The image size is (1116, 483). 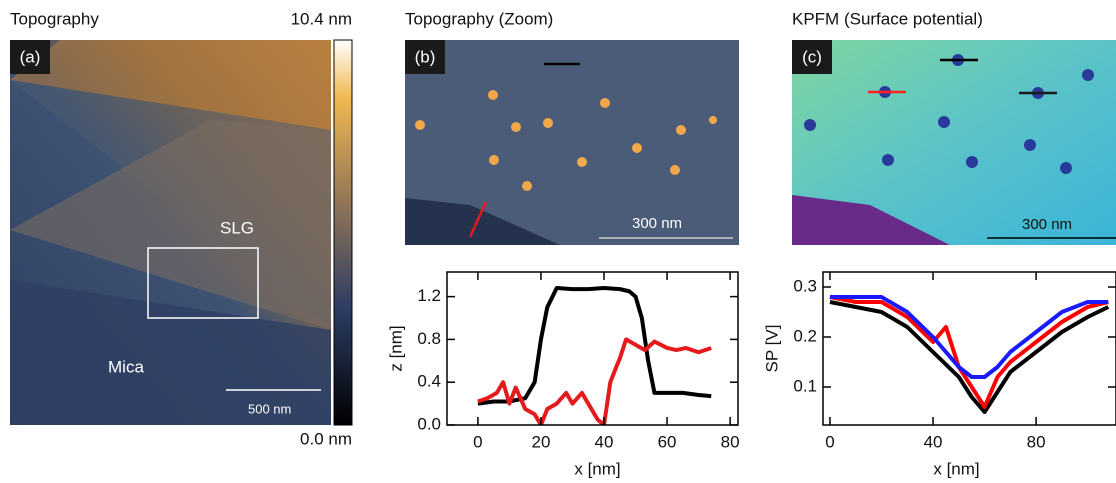 What do you see at coordinates (429, 338) in the screenshot?
I see `y-tick-label: 0.8` at bounding box center [429, 338].